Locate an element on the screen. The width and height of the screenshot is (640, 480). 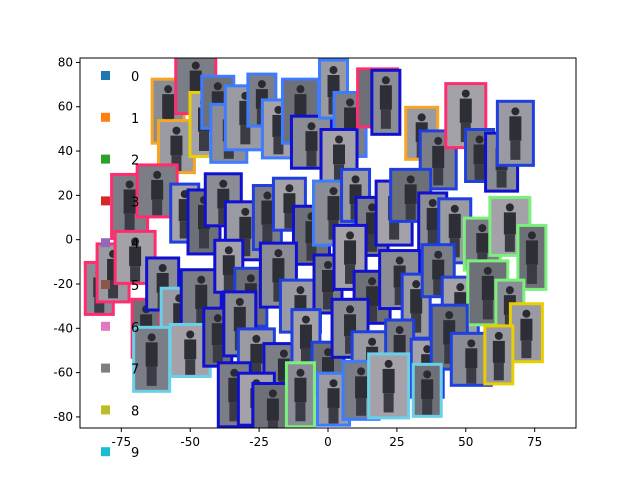
legend-item: 2 is located at coordinates (120, 161).